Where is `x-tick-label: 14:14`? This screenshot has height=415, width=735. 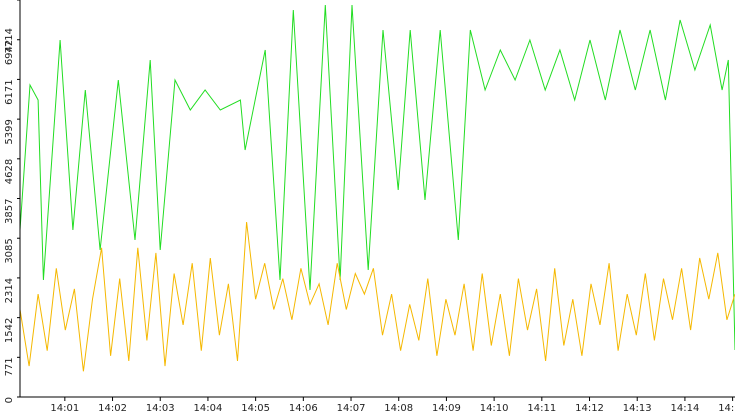 x-tick-label: 14:14 is located at coordinates (685, 408).